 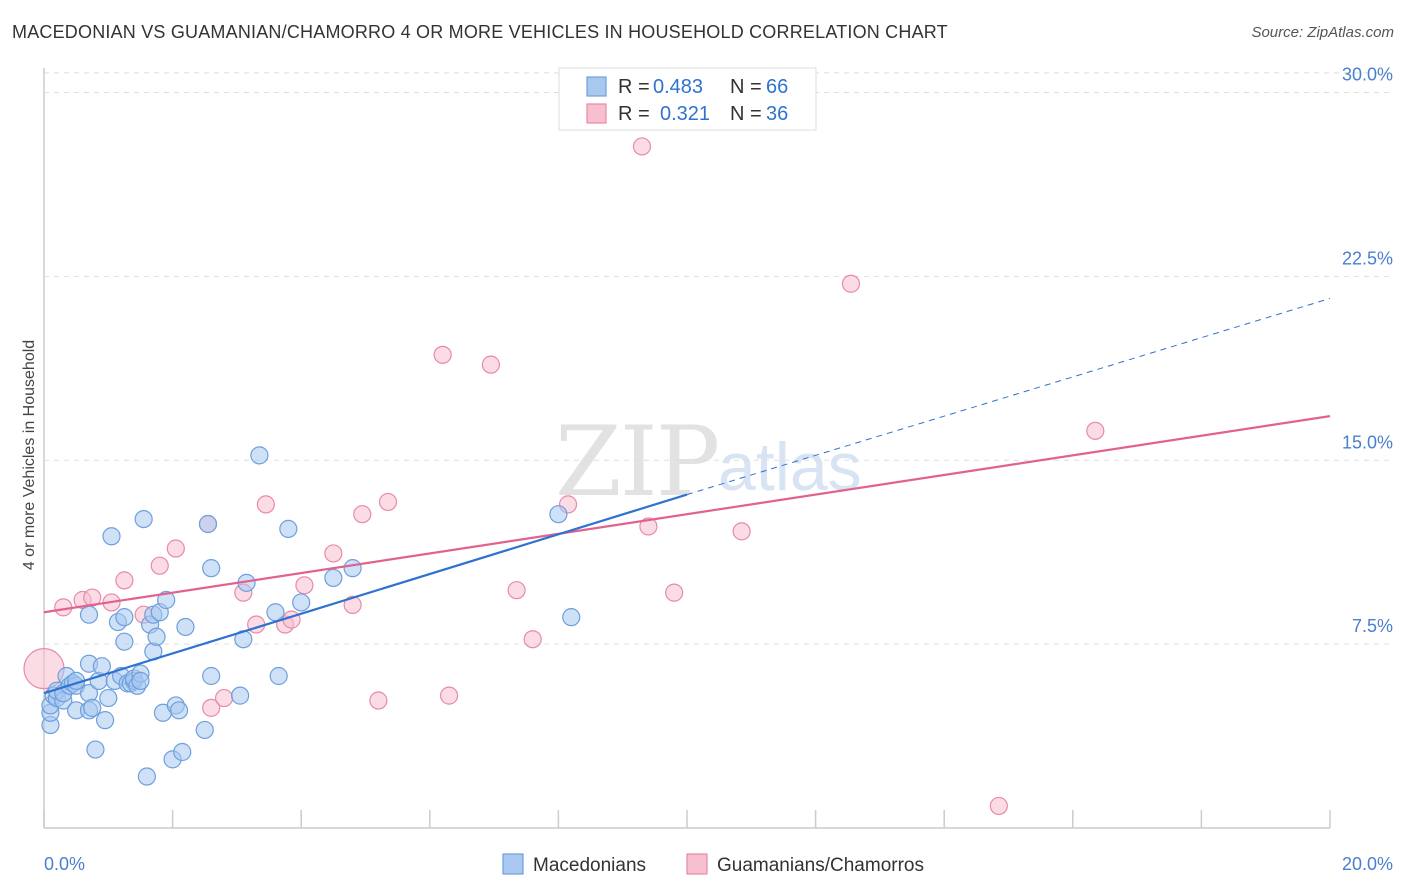 What do you see at coordinates (1008, 396) in the screenshot?
I see `macedonian-trend-extension` at bounding box center [1008, 396].